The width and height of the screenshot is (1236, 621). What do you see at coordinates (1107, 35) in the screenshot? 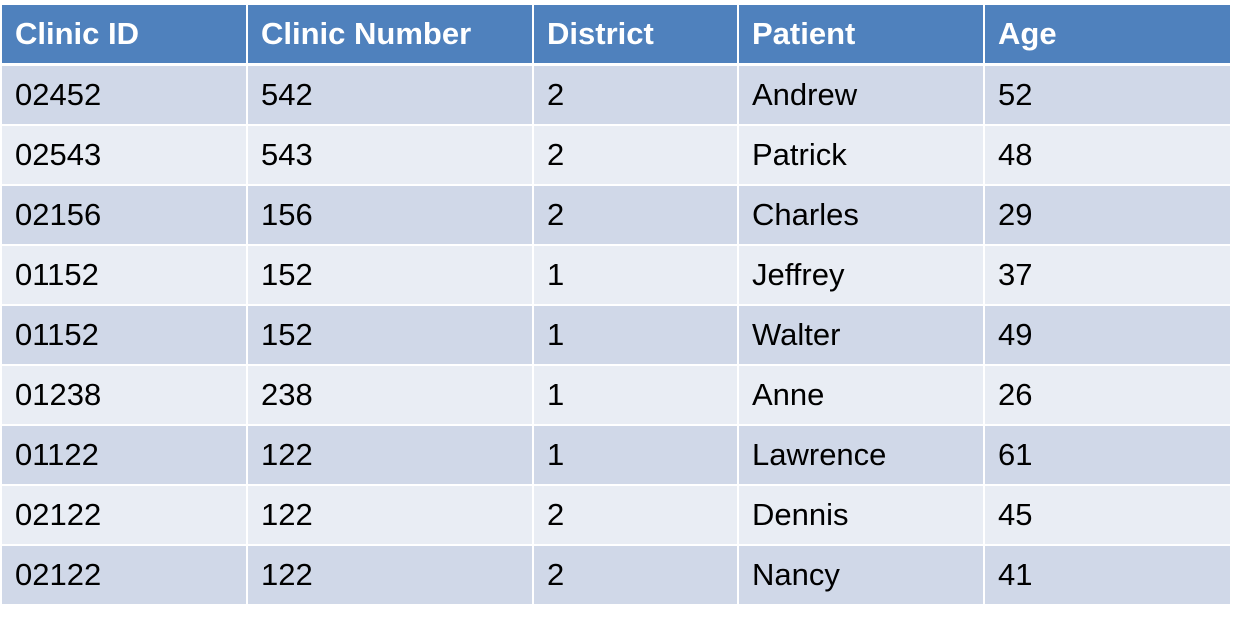
I see `header-age: Age` at bounding box center [1107, 35].